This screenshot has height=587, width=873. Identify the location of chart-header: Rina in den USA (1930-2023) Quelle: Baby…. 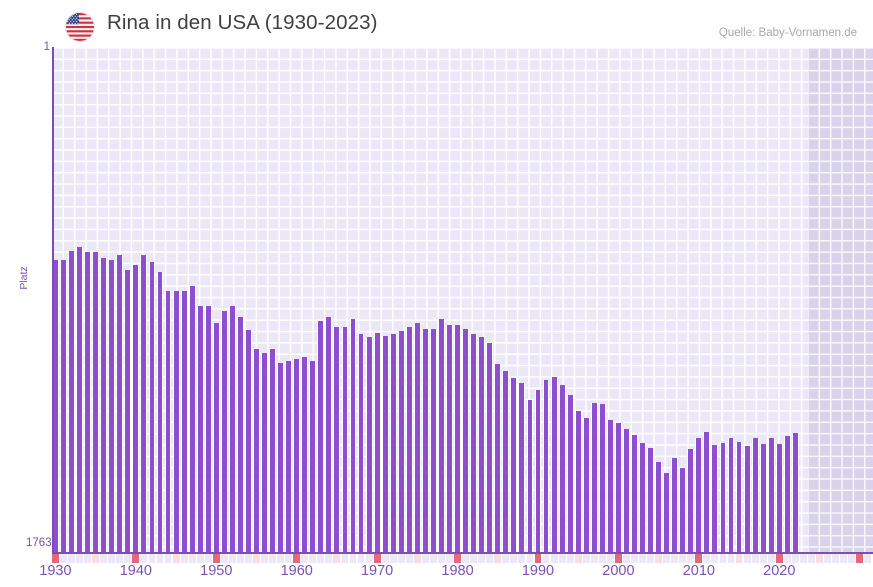
(436, 24).